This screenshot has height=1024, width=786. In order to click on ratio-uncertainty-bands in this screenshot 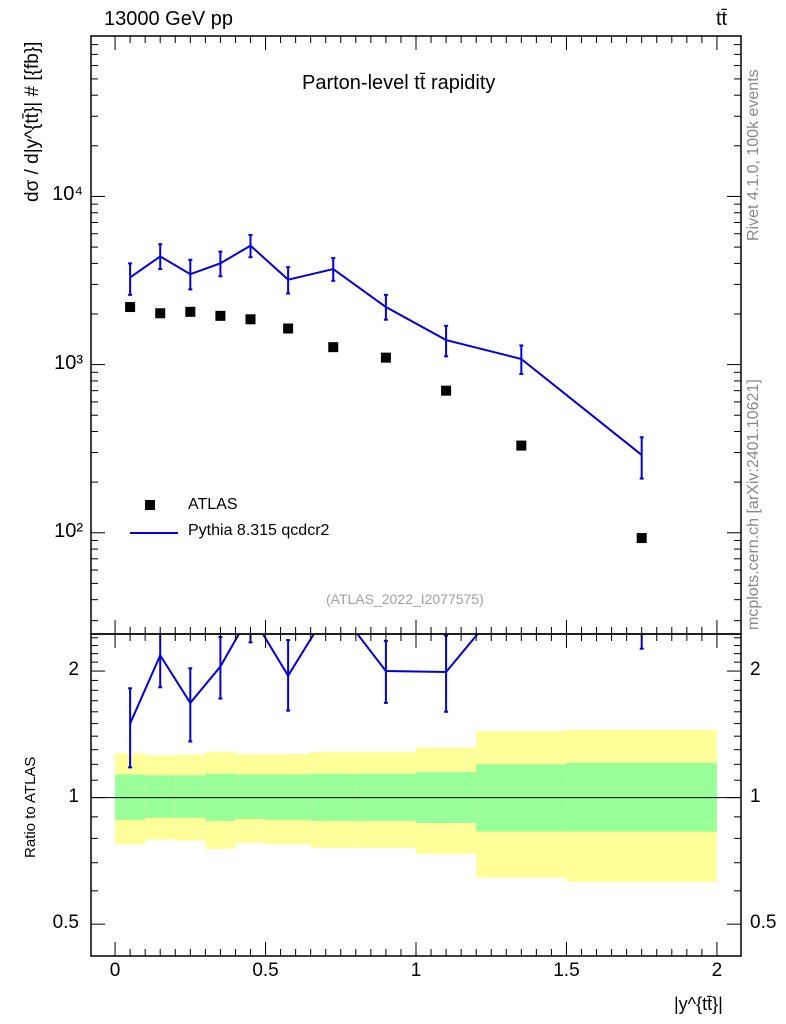, I will do `click(416, 805)`.